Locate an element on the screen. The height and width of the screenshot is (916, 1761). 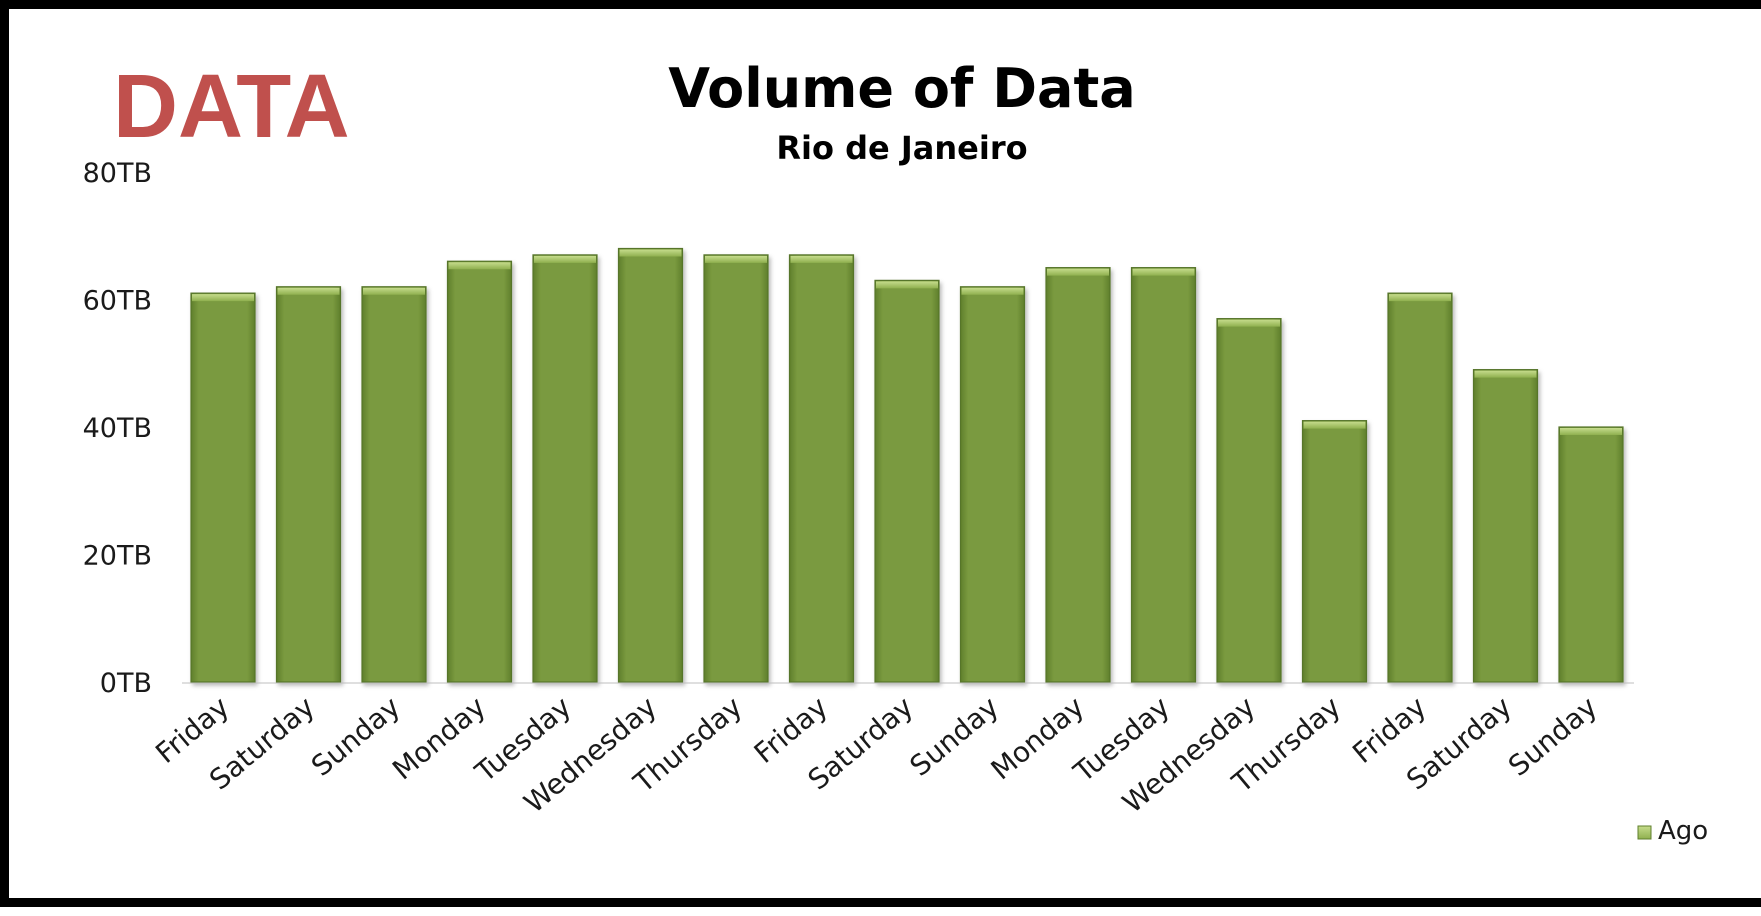
legend-label: Ago is located at coordinates (1683, 831).